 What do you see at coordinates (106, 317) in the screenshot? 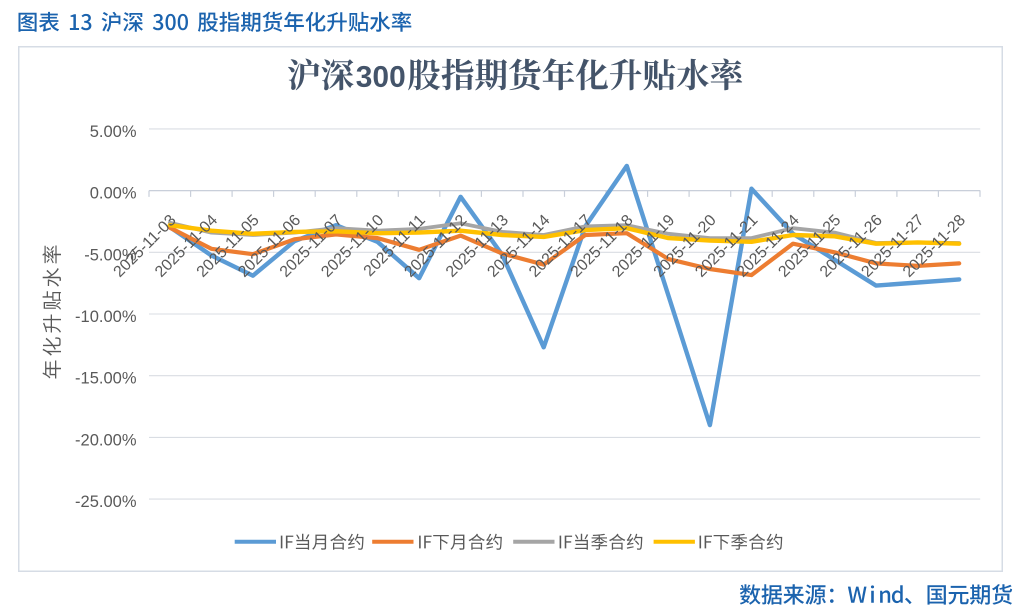
I see `svg-text: -10.00%` at bounding box center [106, 317].